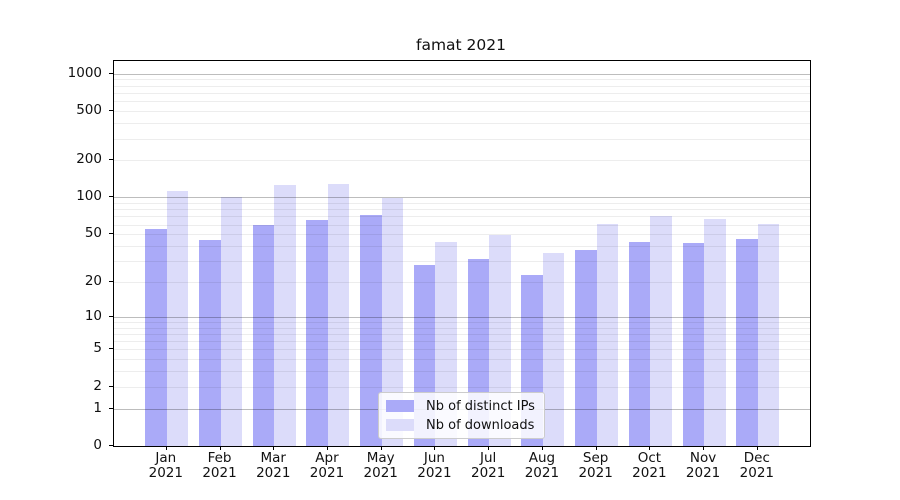  Describe the element at coordinates (274, 448) in the screenshot. I see `x-tick-mar` at that location.